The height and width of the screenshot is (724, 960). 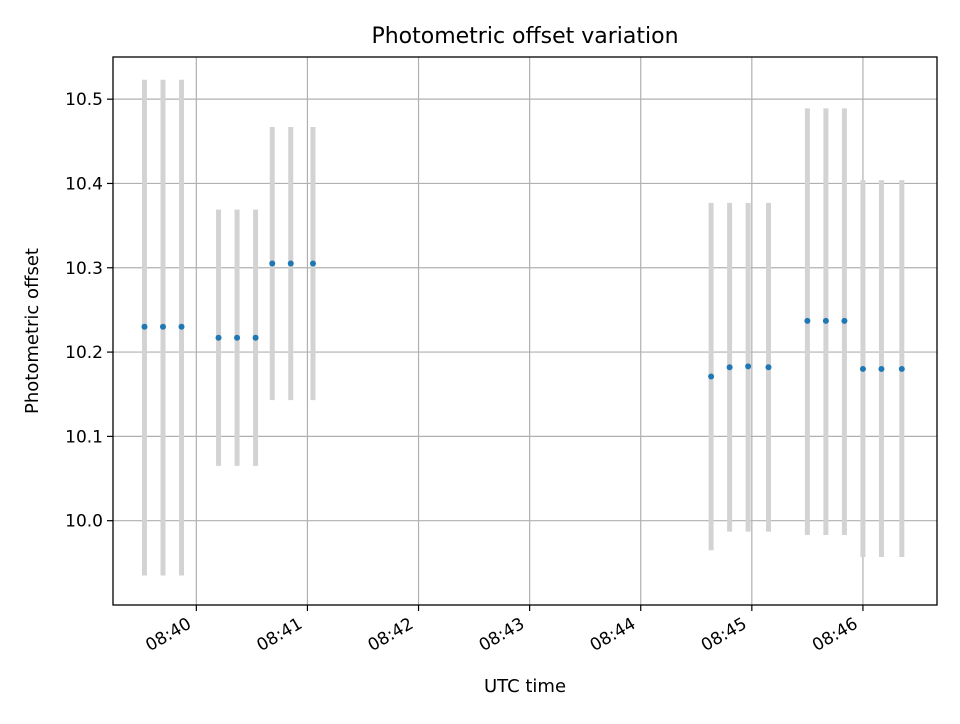 I want to click on x-tick-label: 08:44, so click(x=613, y=635).